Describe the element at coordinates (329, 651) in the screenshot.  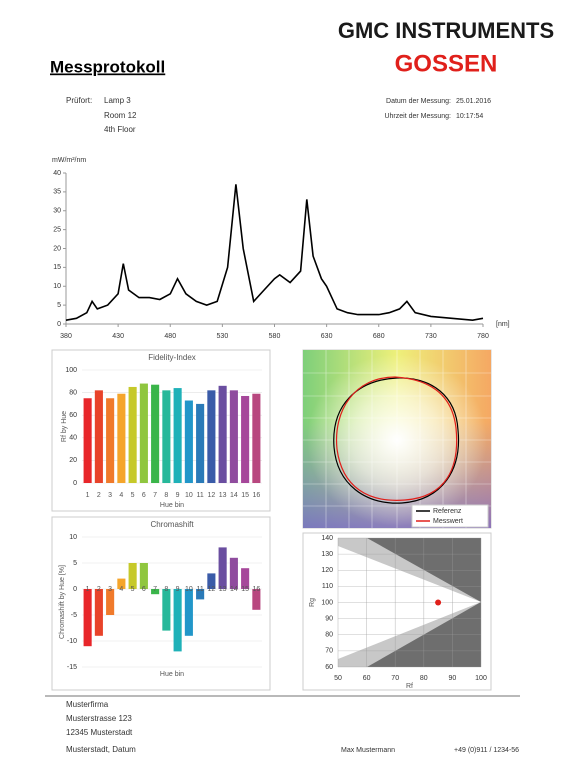
I see `y-tick-label: 70` at that location.